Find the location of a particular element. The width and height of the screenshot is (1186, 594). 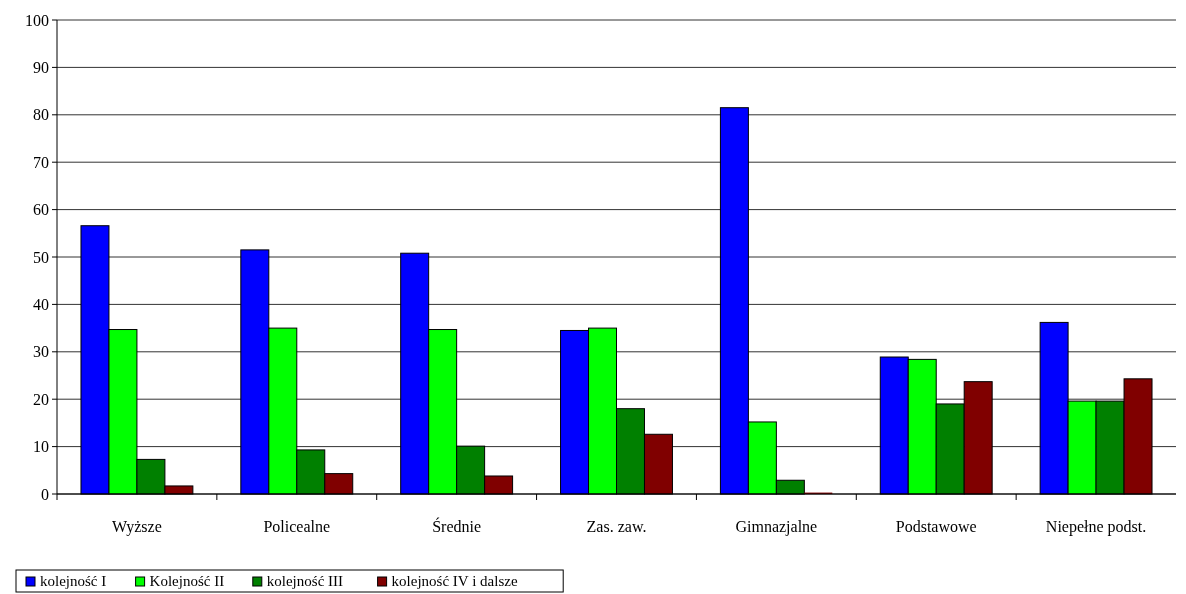

y-tick-label: 10 is located at coordinates (41, 447).